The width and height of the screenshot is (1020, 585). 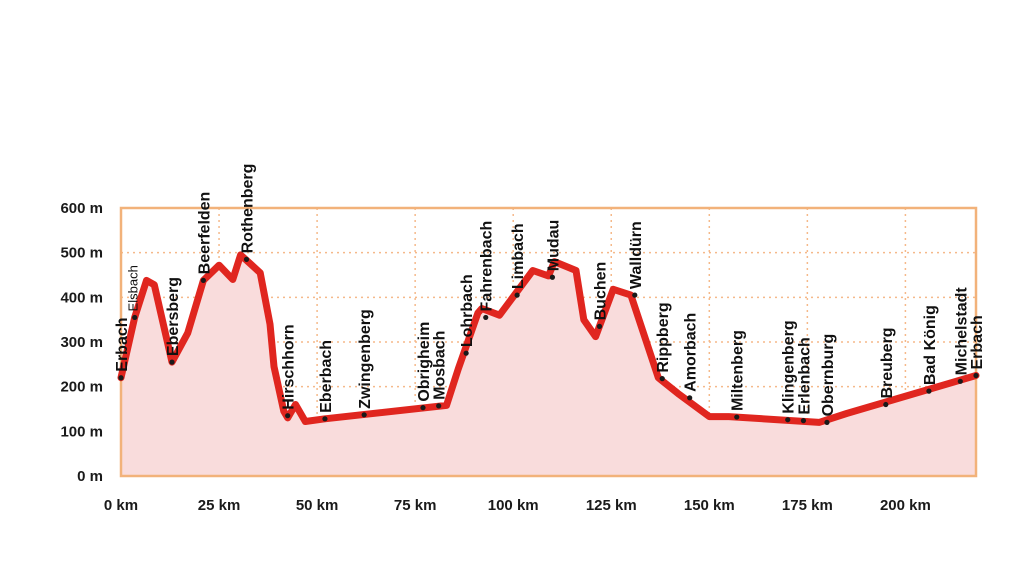 What do you see at coordinates (81, 297) in the screenshot?
I see `y-tick-label: 400 m` at bounding box center [81, 297].